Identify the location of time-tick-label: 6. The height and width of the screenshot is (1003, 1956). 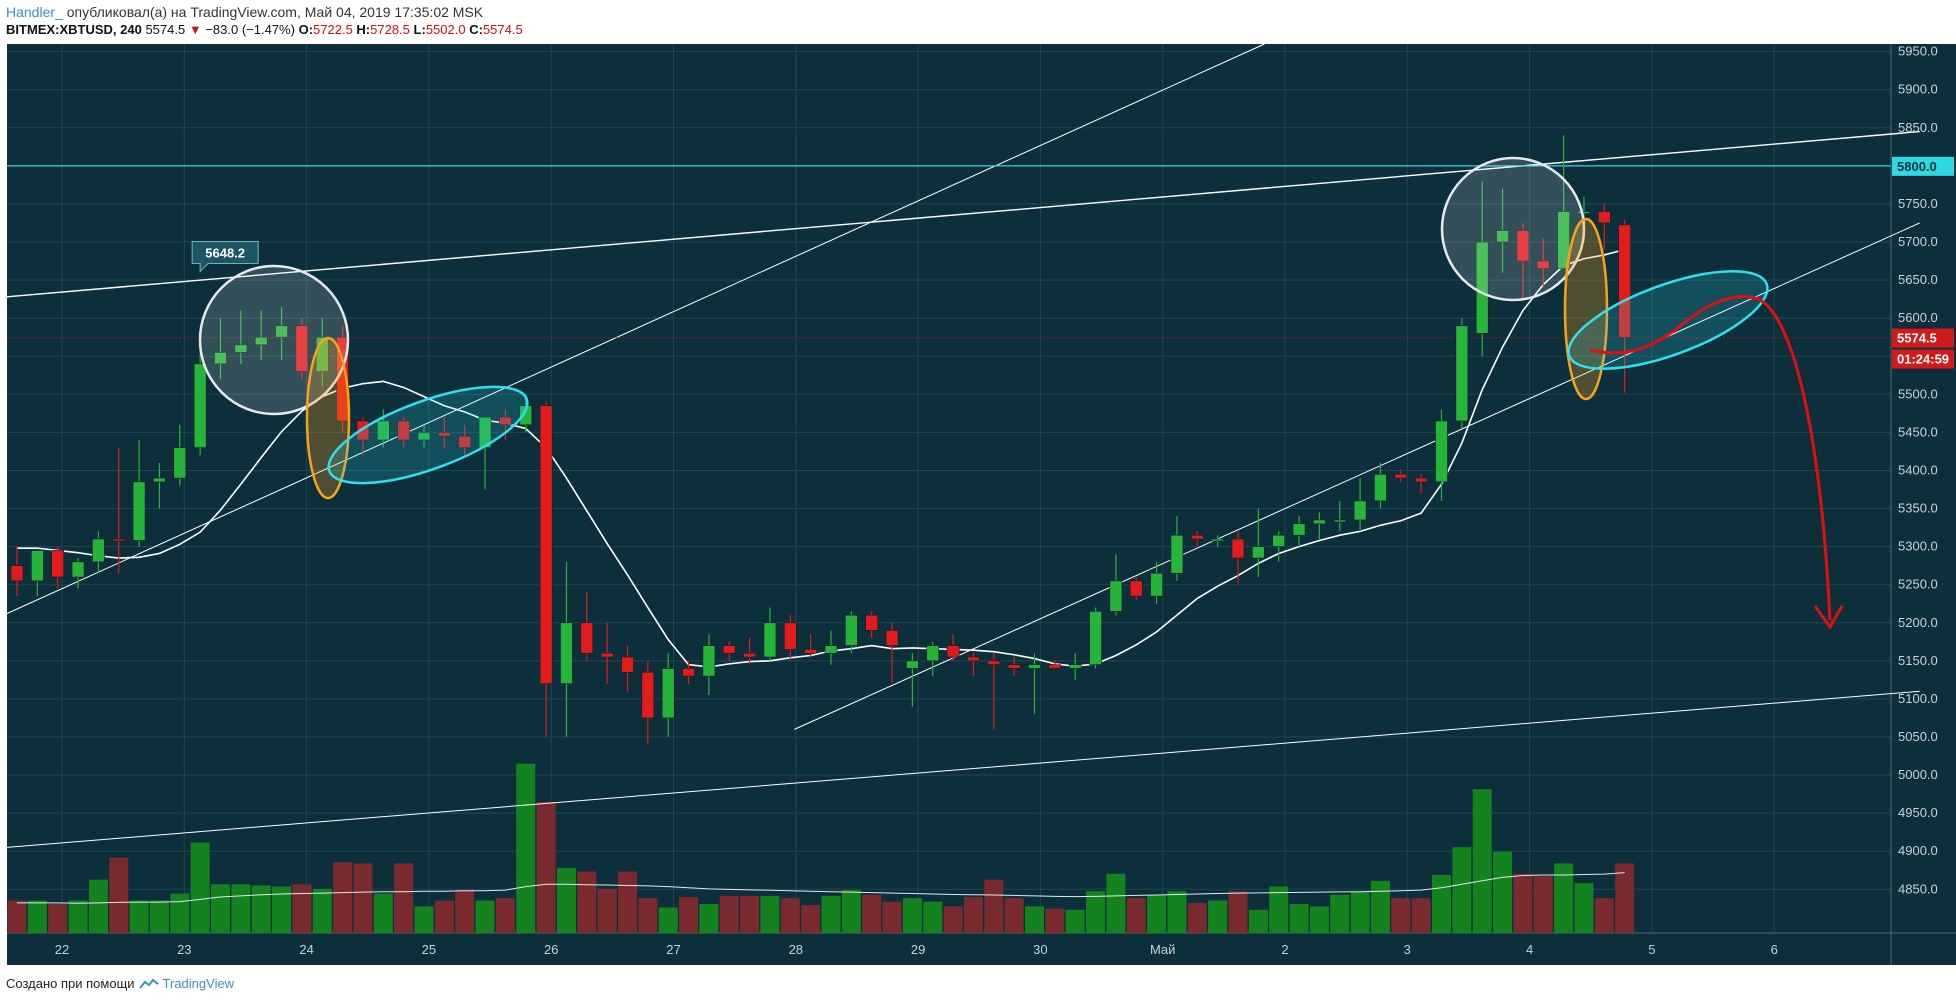
(1774, 949).